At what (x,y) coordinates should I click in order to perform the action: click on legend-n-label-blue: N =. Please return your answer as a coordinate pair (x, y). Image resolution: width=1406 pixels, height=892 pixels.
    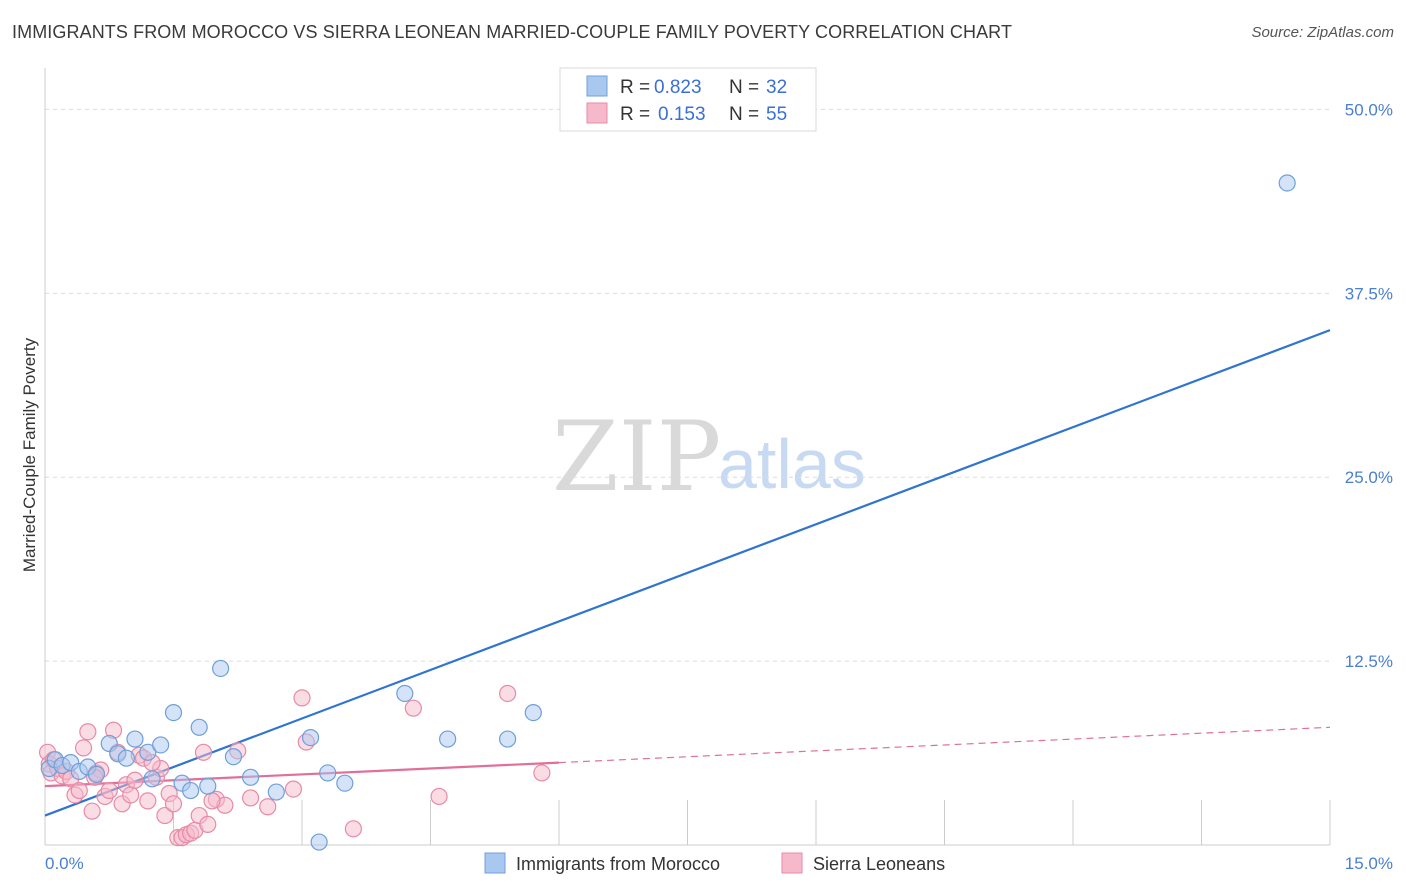
    Looking at the image, I should click on (744, 87).